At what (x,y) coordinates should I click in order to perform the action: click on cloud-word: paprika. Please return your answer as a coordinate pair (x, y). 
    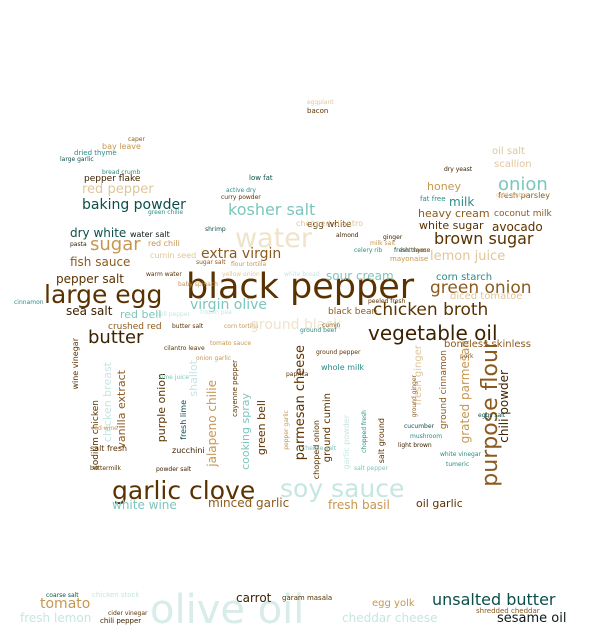
    Looking at the image, I should click on (297, 374).